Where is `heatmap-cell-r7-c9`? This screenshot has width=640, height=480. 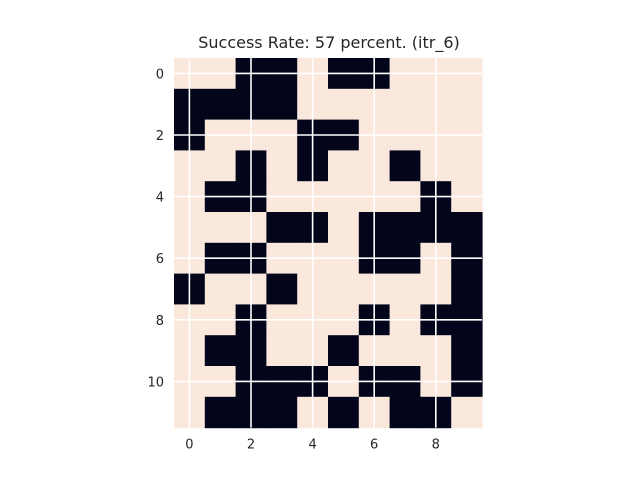 heatmap-cell-r7-c9 is located at coordinates (467, 289).